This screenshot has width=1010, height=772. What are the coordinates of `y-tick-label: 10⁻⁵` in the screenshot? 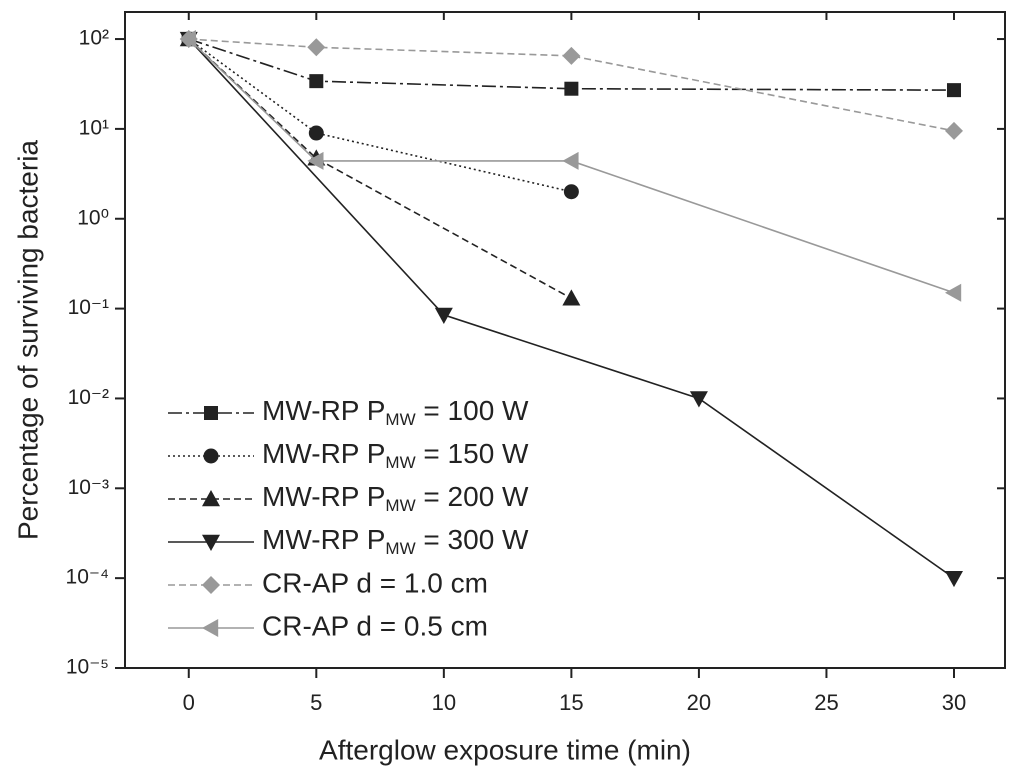 It's located at (87, 667).